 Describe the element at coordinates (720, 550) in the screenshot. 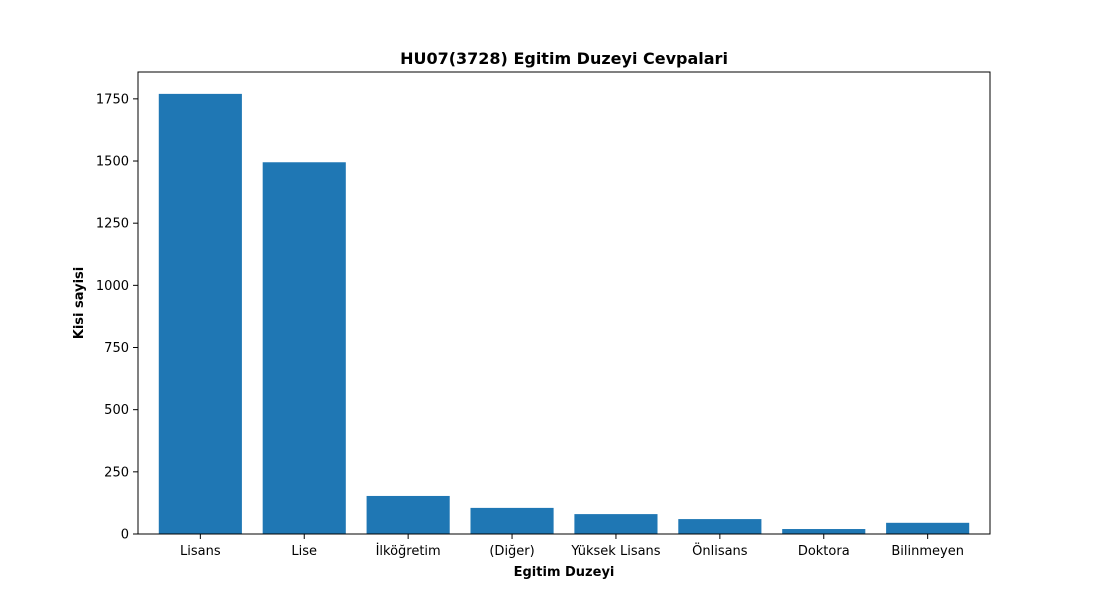

I see `x-tick-label: Önlisans` at that location.